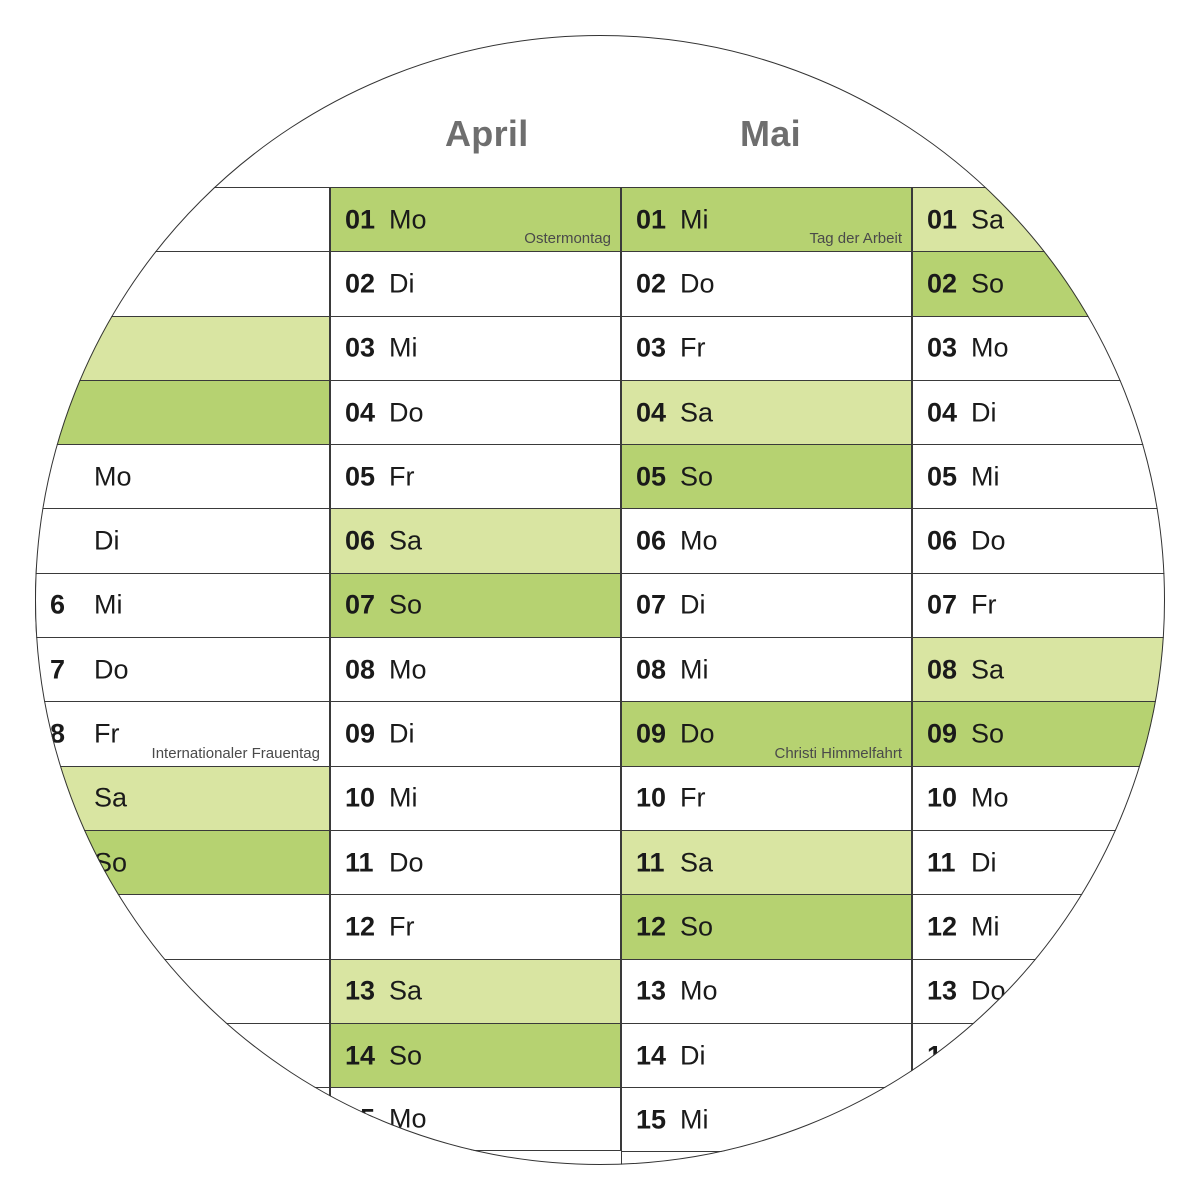 The image size is (1200, 1200). I want to click on day-row: 13 Sa, so click(475, 990).